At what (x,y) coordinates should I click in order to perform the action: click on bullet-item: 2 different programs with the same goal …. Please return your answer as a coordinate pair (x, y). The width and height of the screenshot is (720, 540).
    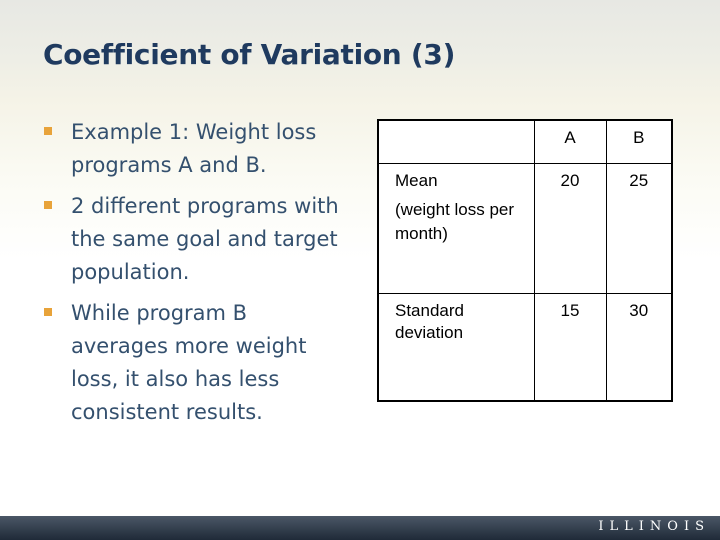
    Looking at the image, I should click on (194, 239).